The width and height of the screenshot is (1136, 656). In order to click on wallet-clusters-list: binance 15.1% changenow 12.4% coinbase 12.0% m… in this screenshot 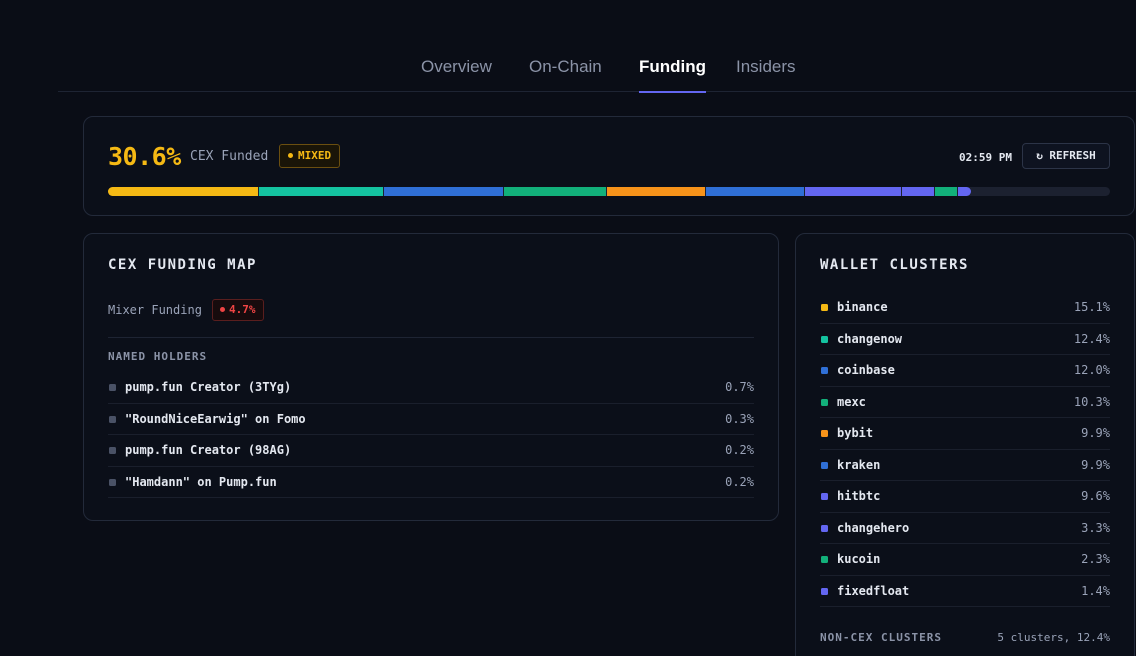, I will do `click(965, 449)`.